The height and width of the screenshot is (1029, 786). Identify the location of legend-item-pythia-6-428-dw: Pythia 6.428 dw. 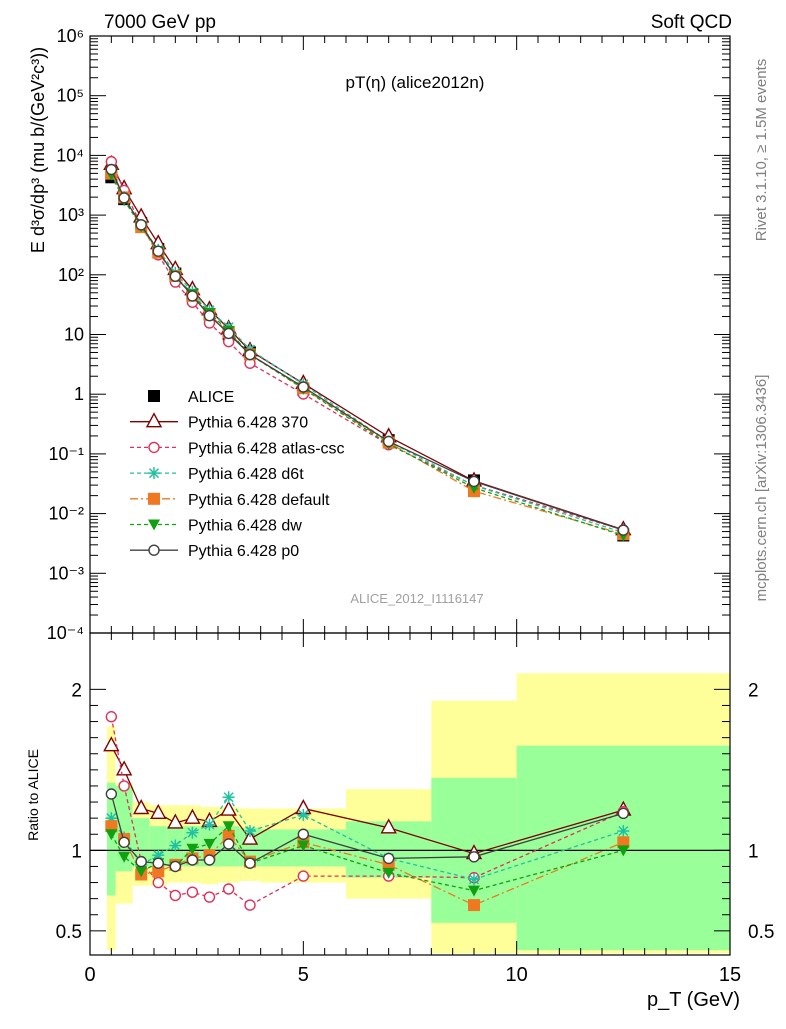
(216, 526).